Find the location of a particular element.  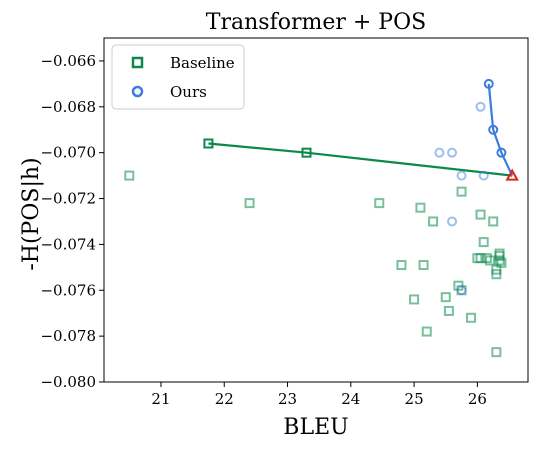

ours-frontier-line is located at coordinates (500, 130).